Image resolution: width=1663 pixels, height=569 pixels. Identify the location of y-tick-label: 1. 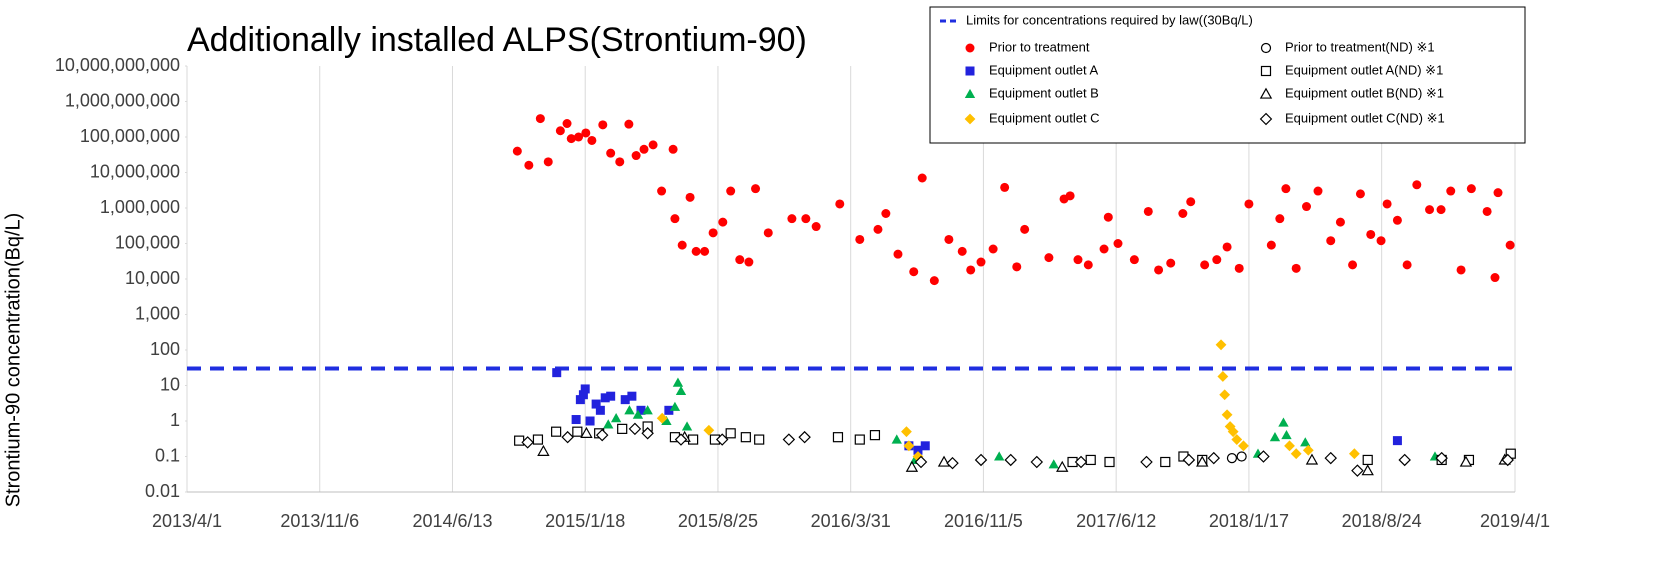
(175, 420).